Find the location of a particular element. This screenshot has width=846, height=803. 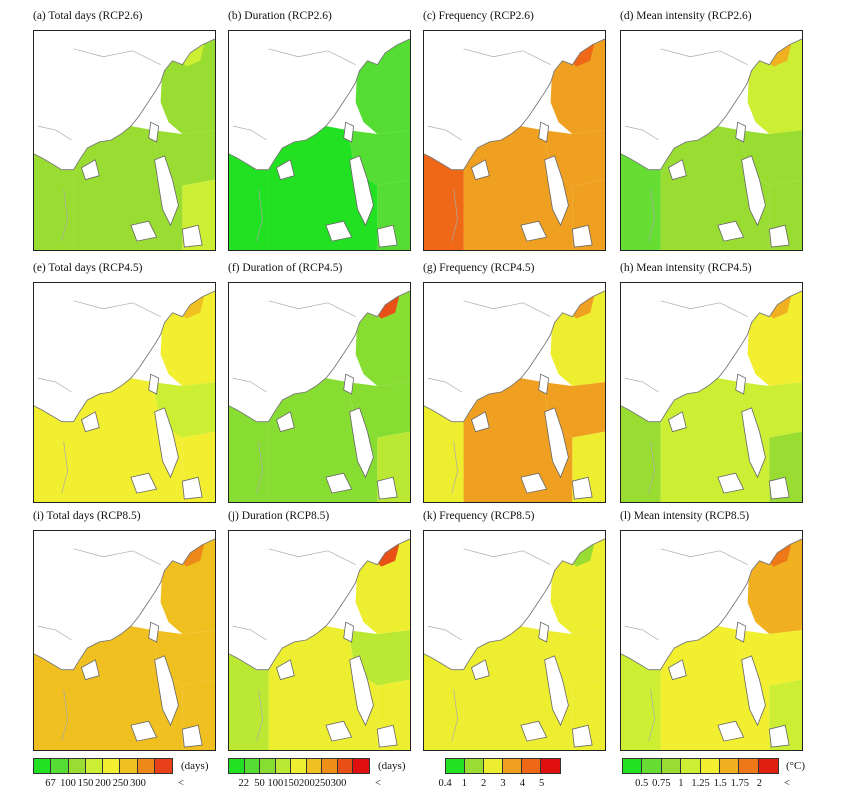

colorbar-tick-label: 5 is located at coordinates (542, 783).